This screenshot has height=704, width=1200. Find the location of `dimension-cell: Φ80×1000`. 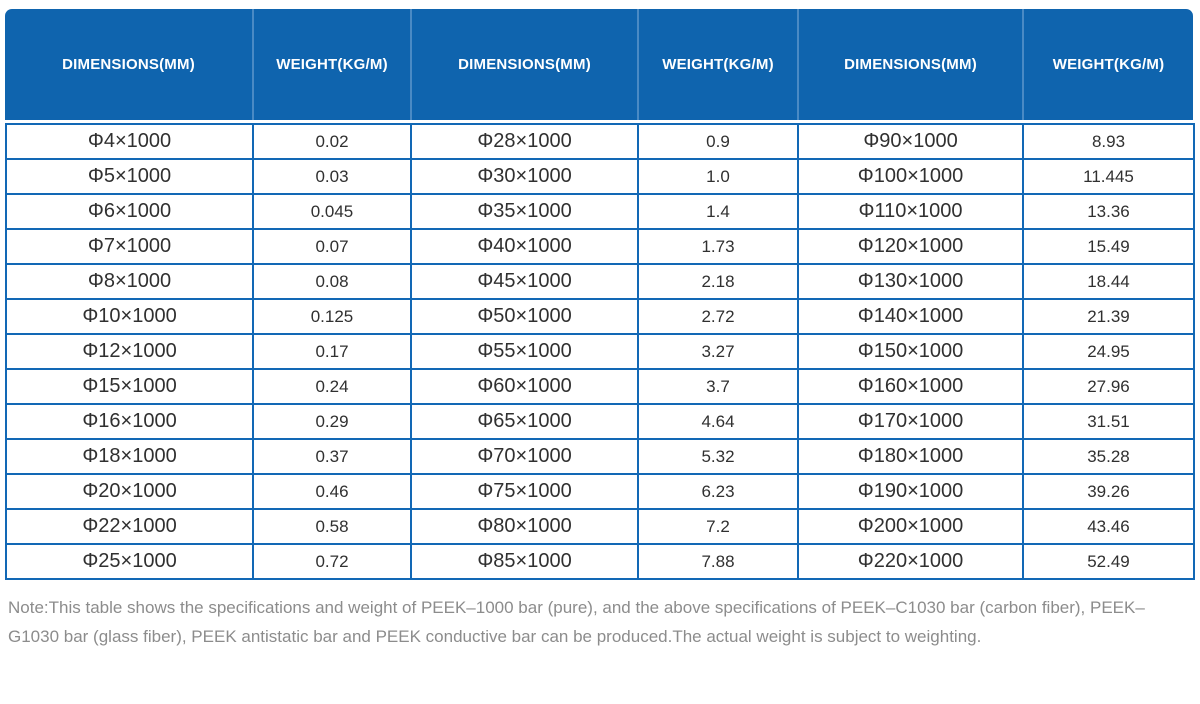

dimension-cell: Φ80×1000 is located at coordinates (524, 526).